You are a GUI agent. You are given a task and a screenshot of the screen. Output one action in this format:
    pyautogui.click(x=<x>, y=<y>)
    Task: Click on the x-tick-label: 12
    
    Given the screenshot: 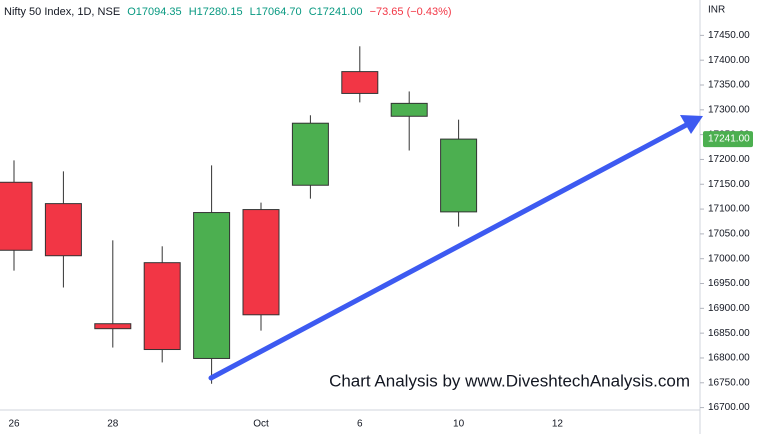 What is the action you would take?
    pyautogui.click(x=558, y=424)
    